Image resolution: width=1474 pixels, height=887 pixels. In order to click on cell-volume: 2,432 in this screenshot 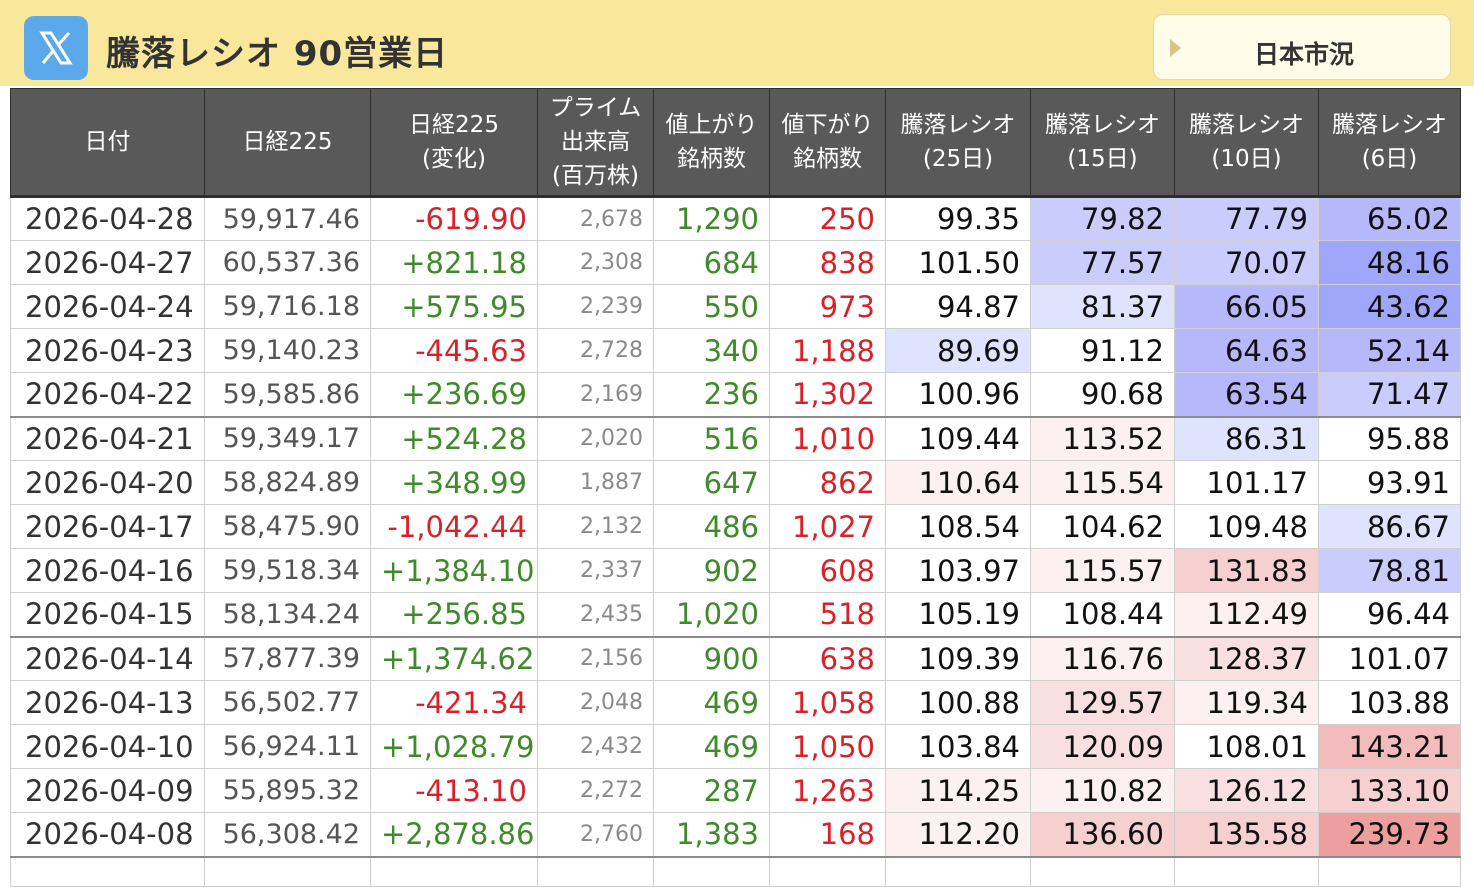, I will do `click(595, 746)`.